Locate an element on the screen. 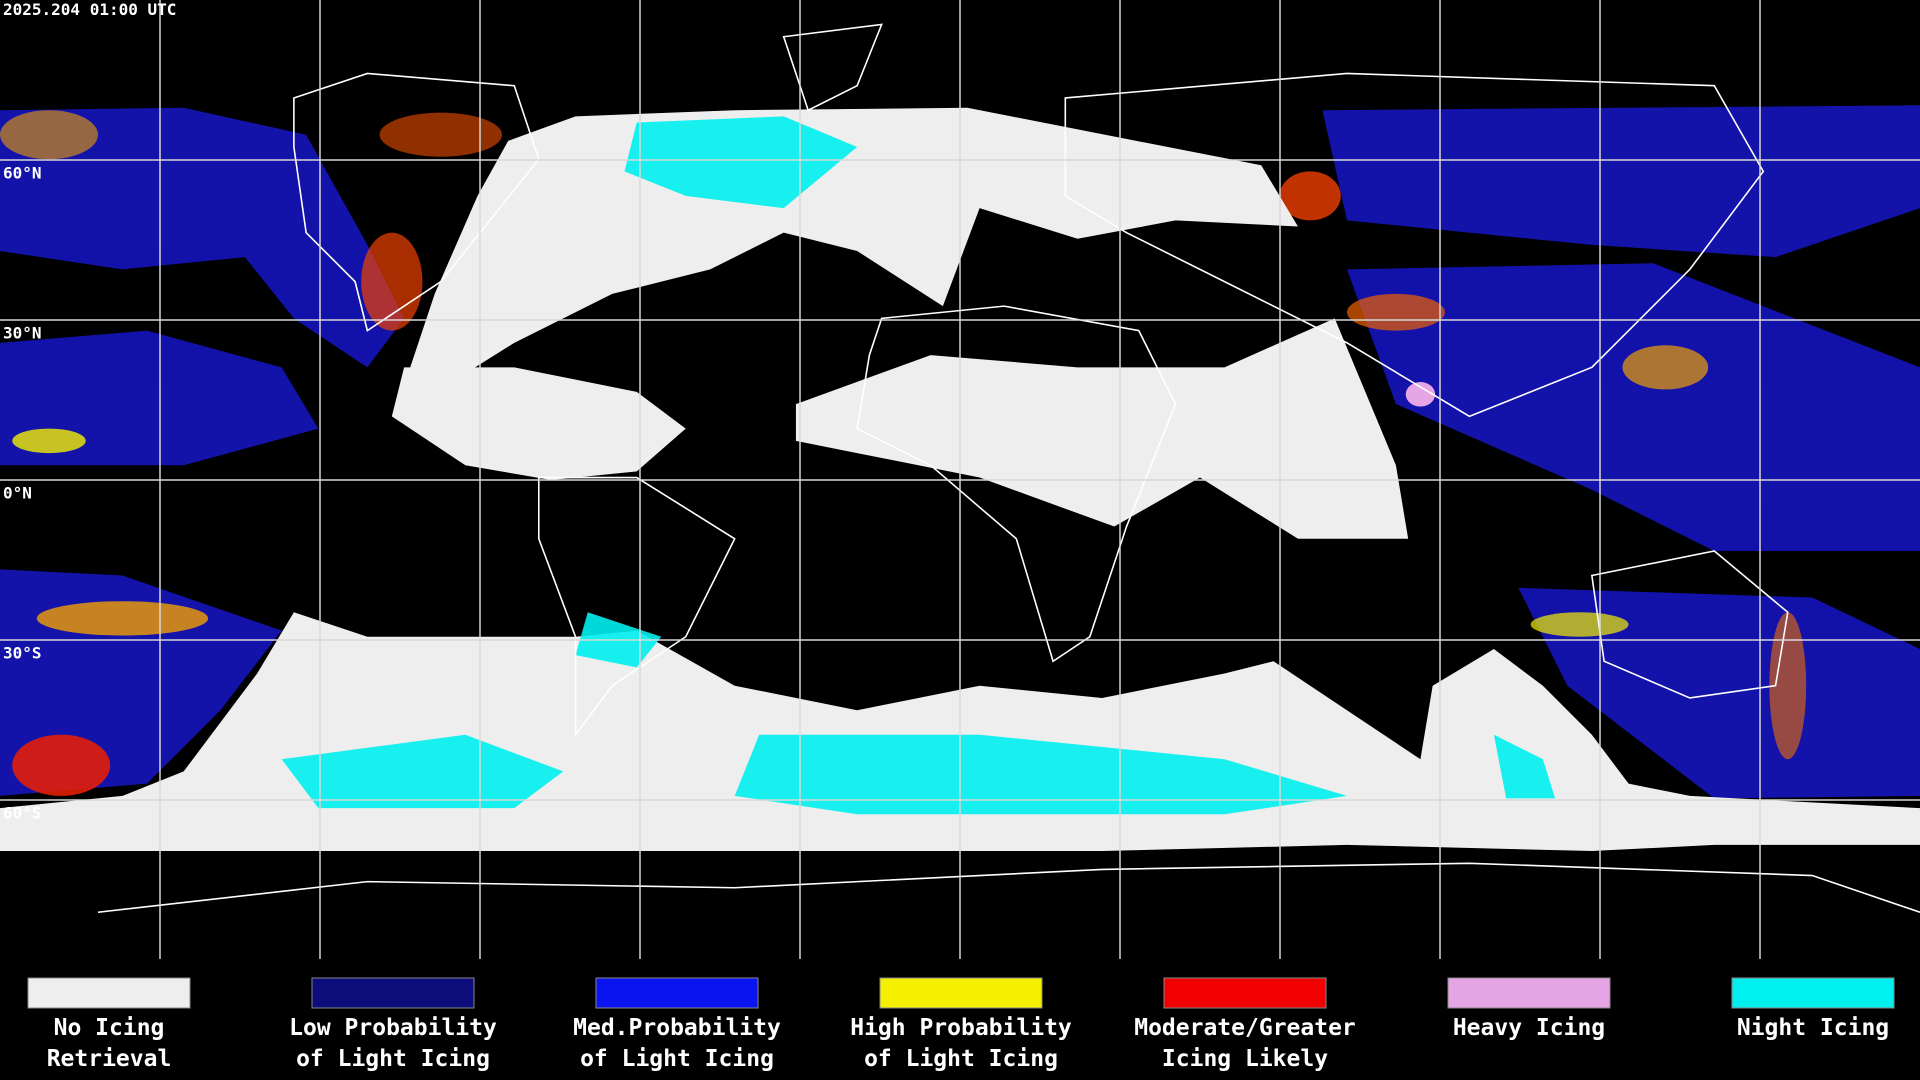 The image size is (1920, 1080). timestamp: 2025.204 01:00 UTC is located at coordinates (89, 9).